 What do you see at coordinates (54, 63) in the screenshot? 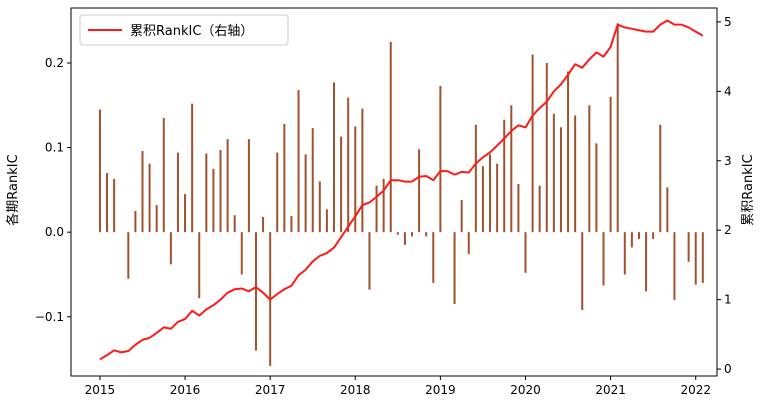
I see `y-left-tick-label: 0.2` at bounding box center [54, 63].